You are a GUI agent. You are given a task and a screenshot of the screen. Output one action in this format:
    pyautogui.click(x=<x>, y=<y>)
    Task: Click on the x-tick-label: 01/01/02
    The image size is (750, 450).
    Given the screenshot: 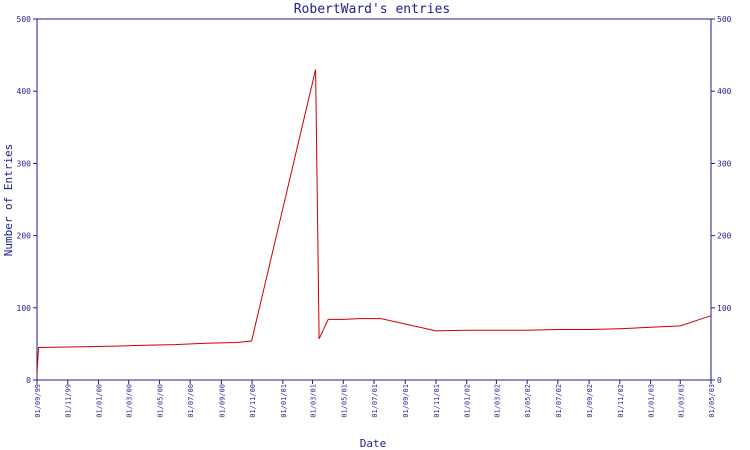 What is the action you would take?
    pyautogui.click(x=468, y=401)
    